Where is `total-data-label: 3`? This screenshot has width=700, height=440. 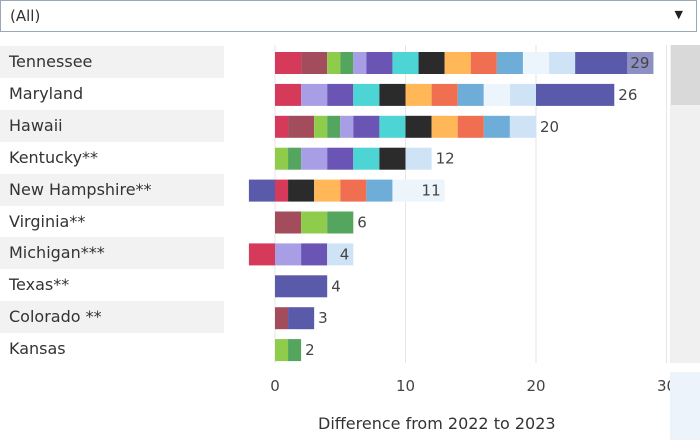 total-data-label: 3 is located at coordinates (323, 318).